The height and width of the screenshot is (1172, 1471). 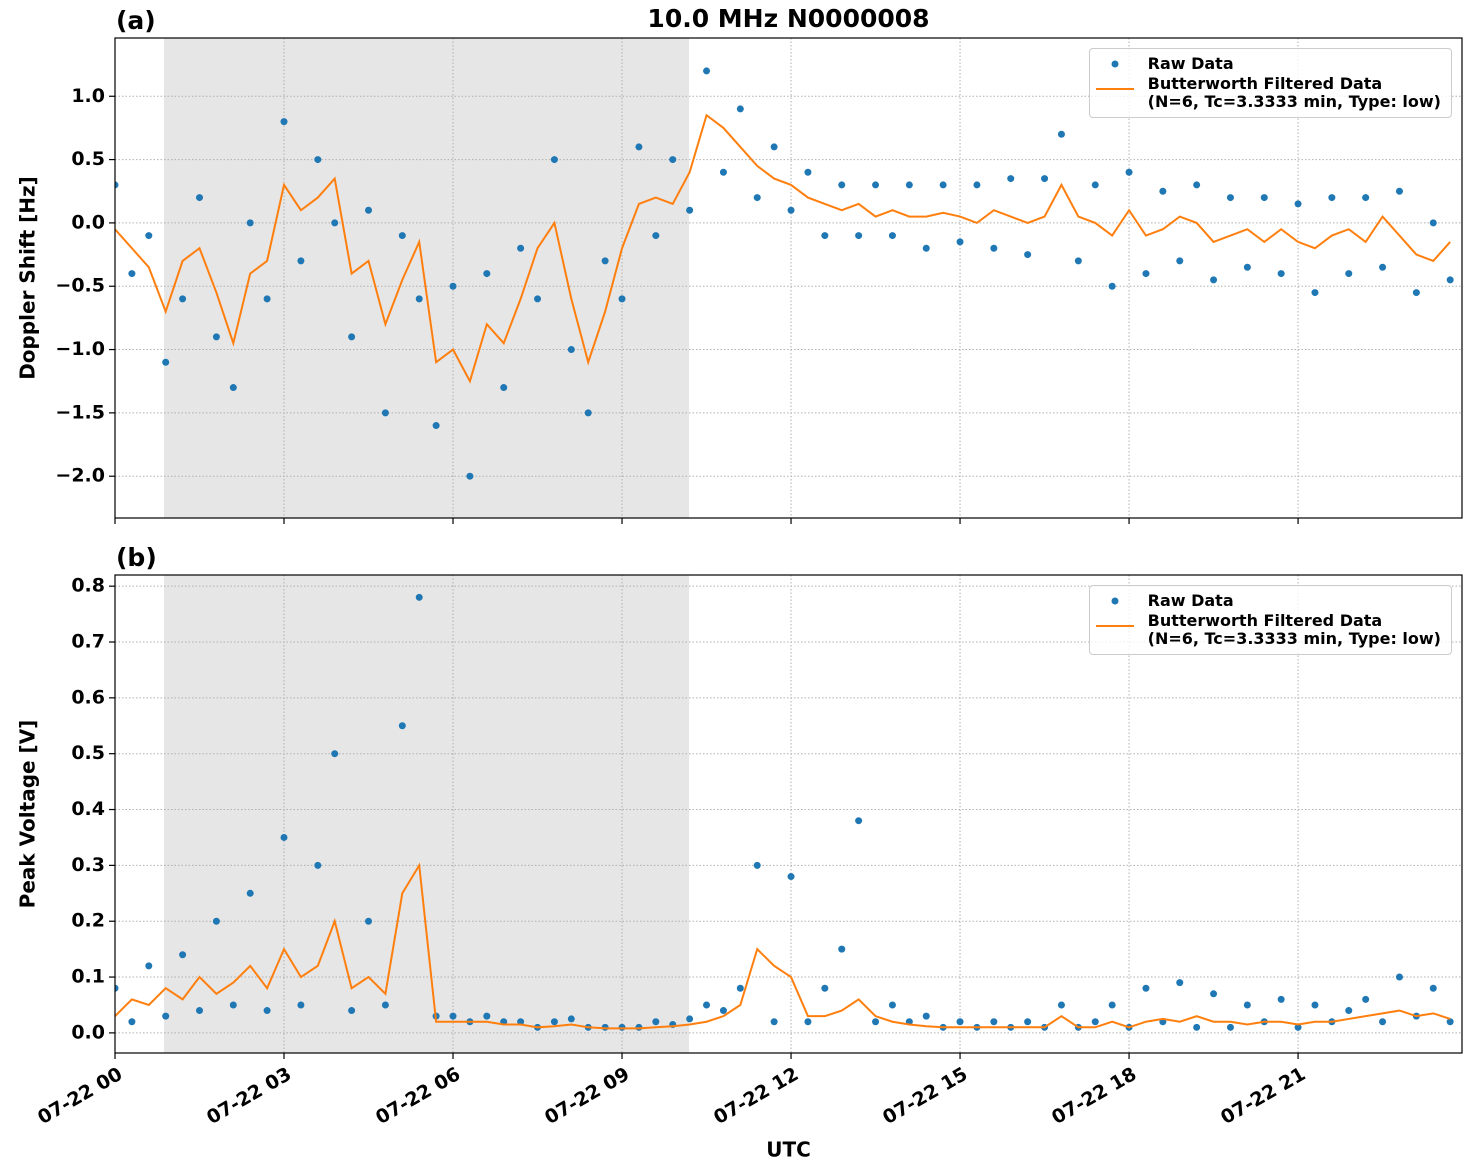 I want to click on y-tick-label: 0.4, so click(x=88, y=809).